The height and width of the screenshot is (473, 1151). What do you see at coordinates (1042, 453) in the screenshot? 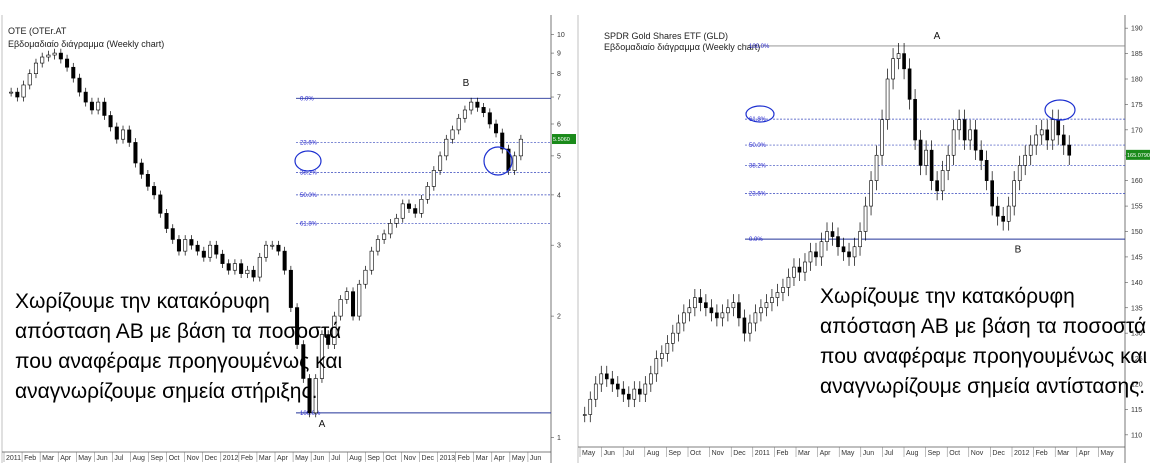
I see `gld-x-tick-label: Feb` at bounding box center [1042, 453].